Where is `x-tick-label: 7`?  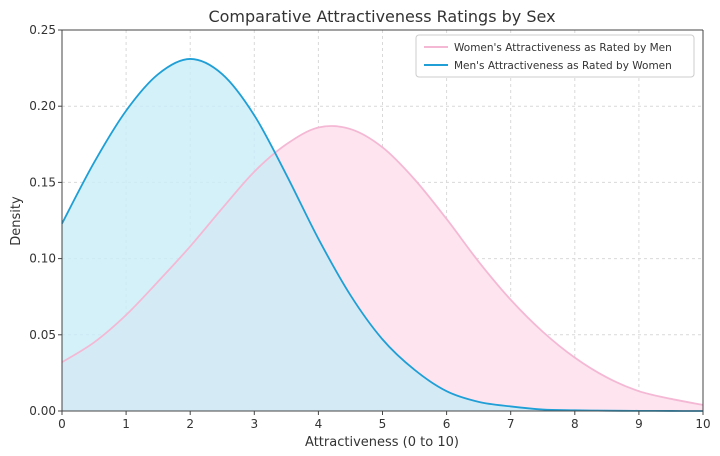 x-tick-label: 7 is located at coordinates (511, 424).